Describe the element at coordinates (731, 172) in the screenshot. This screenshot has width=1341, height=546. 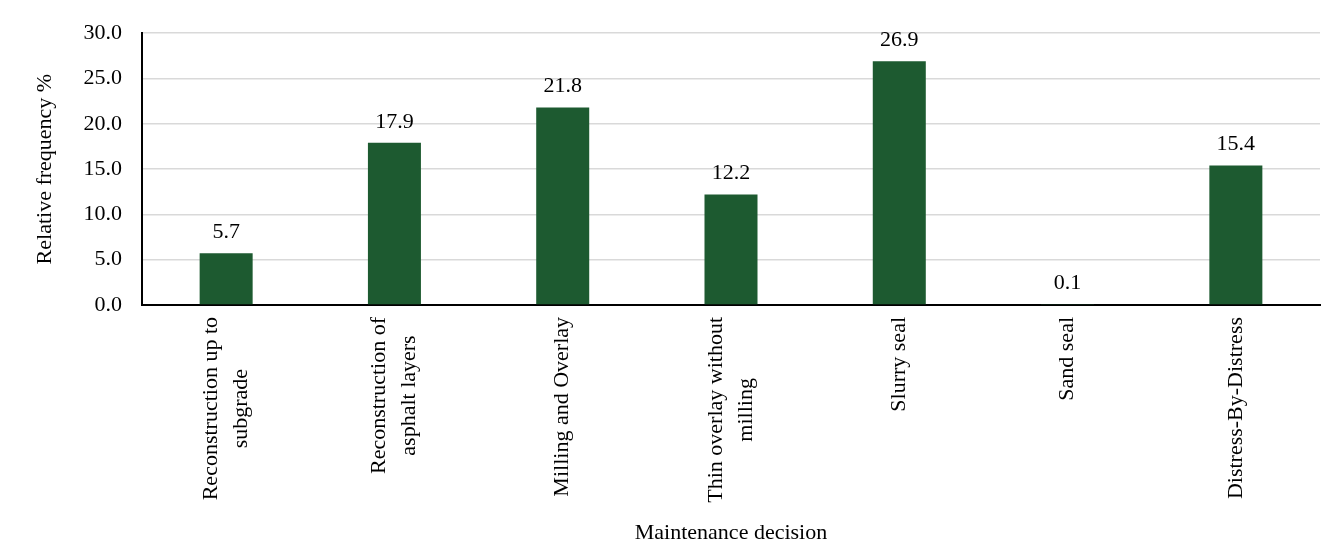
I see `data-label: 12.2` at that location.